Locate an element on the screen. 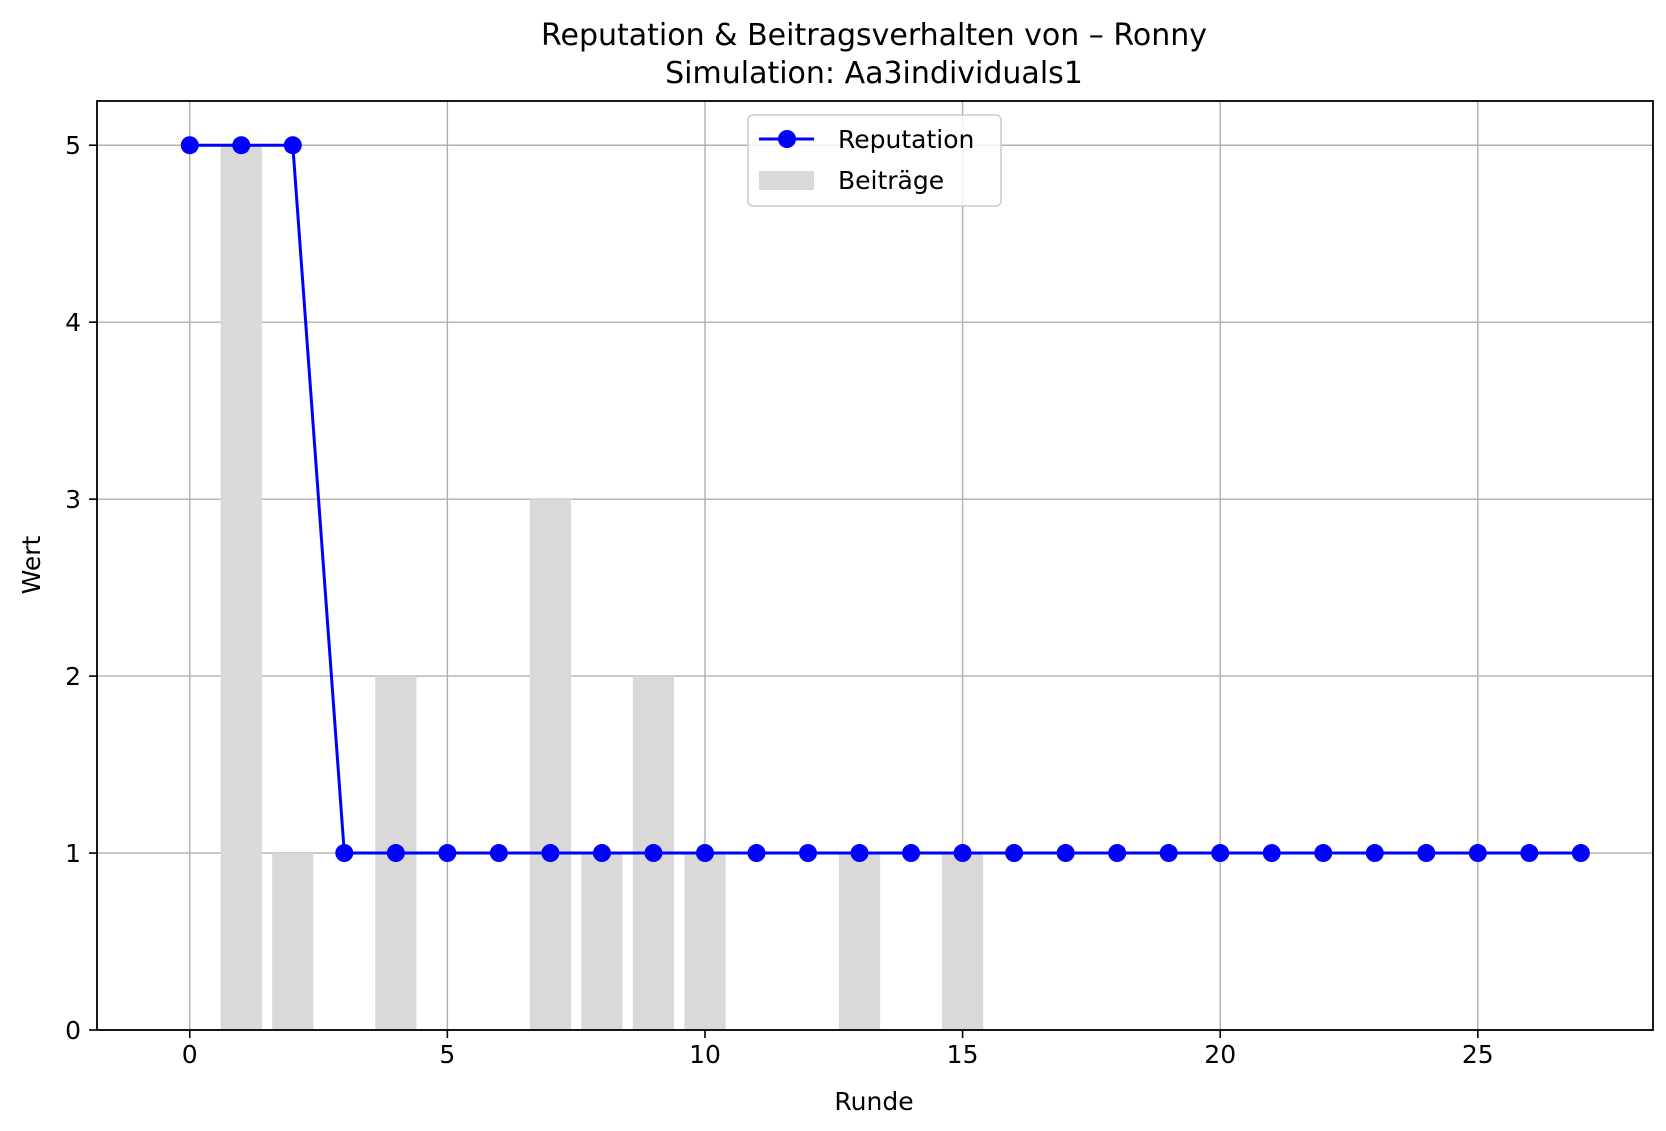 The height and width of the screenshot is (1131, 1666). legend-reputation-marker is located at coordinates (787, 139).